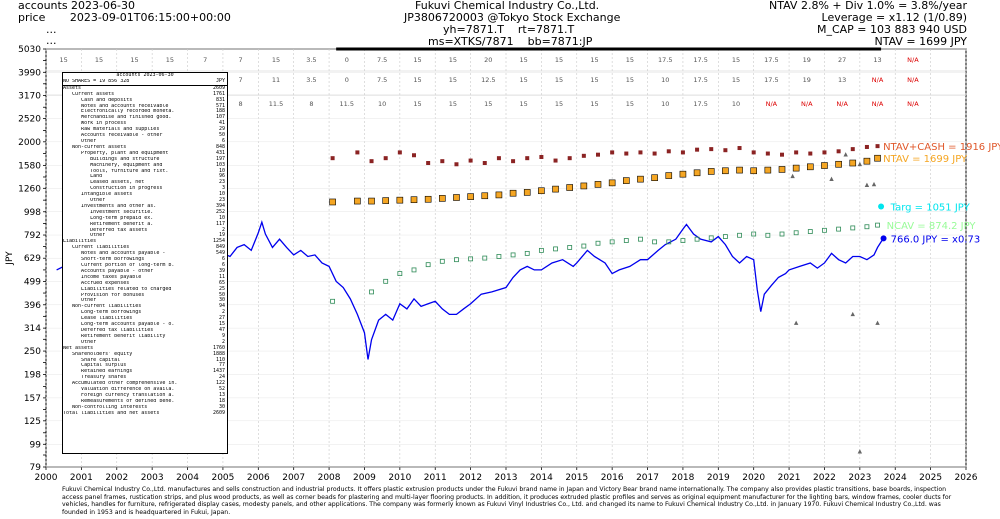 This screenshot has width=1000, height=519. Describe the element at coordinates (221, 276) in the screenshot. I see `bs-row-value: 11` at that location.